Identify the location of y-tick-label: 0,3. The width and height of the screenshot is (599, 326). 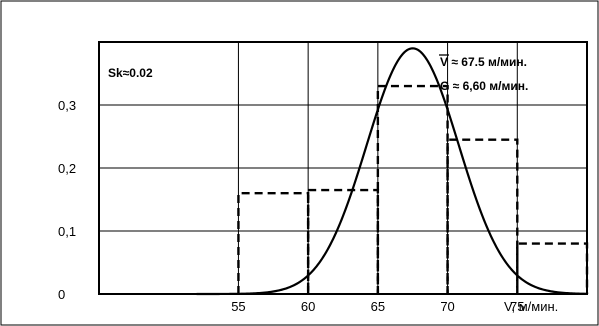
(67, 105).